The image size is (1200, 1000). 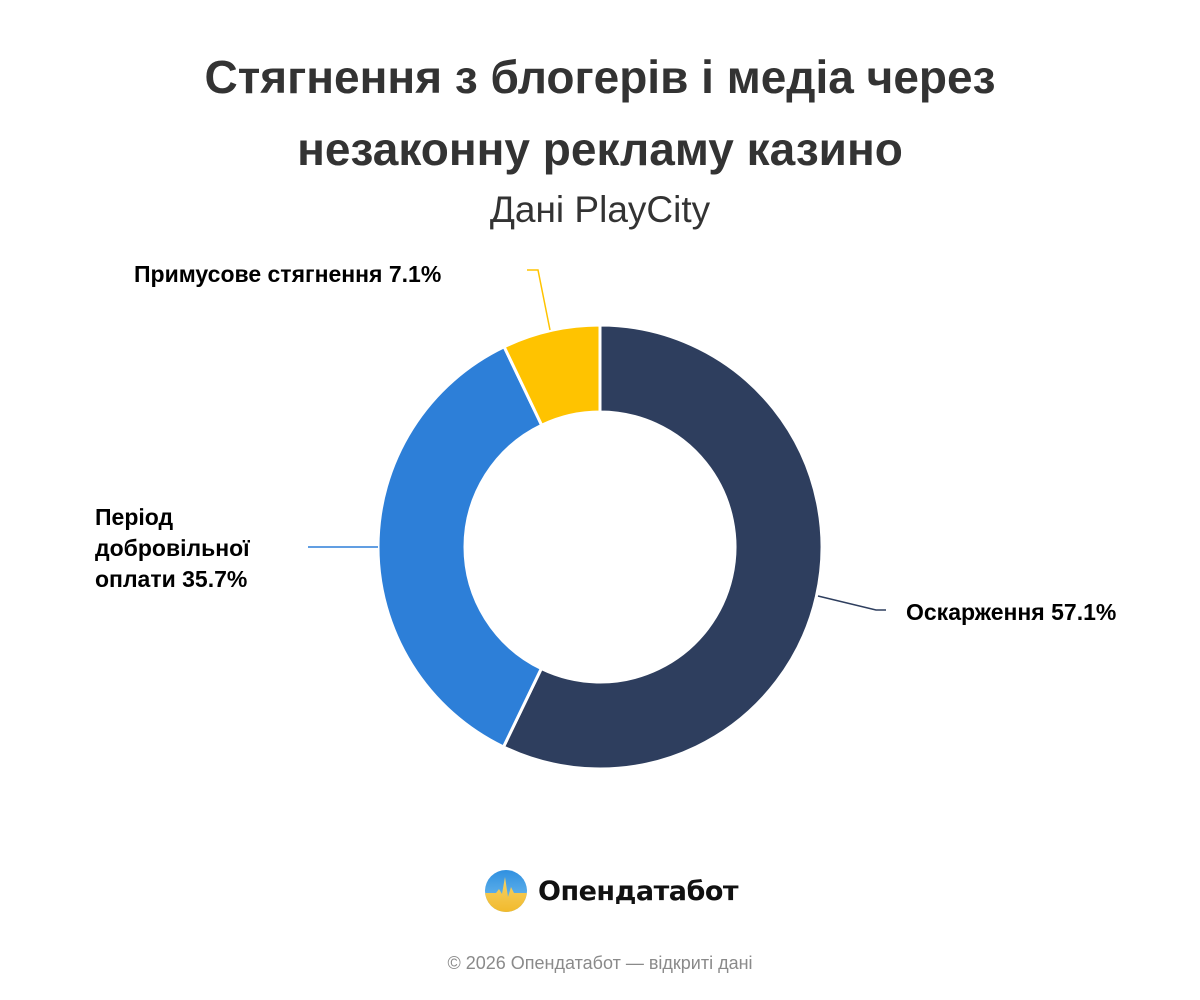 What do you see at coordinates (460, 547) in the screenshot?
I see `slice-voluntary-payment` at bounding box center [460, 547].